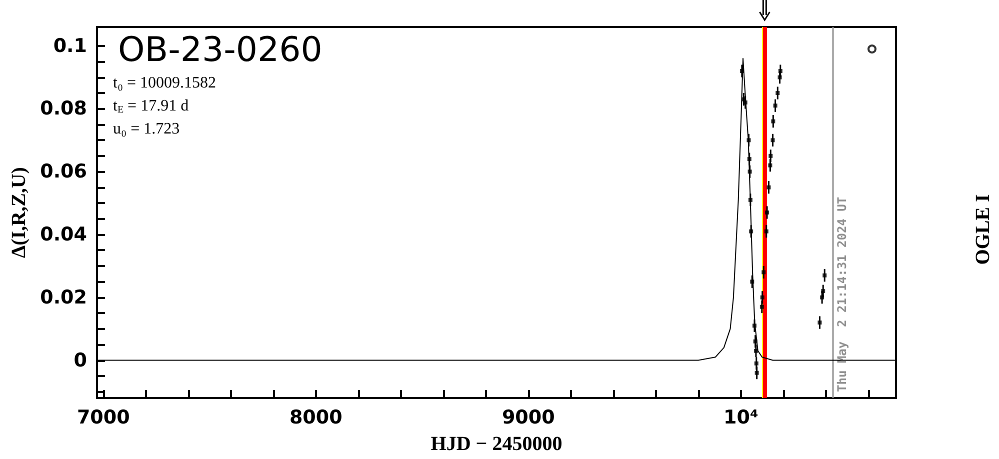 This screenshot has height=459, width=999. I want to click on y-tick-label: 0.06, so click(63, 171).